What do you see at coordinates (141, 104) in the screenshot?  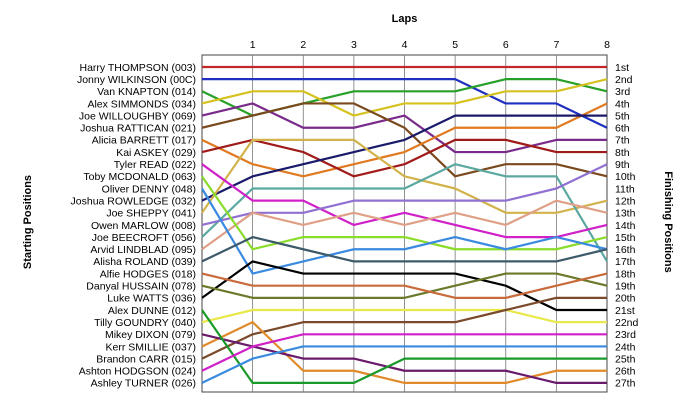 I see `driver-label: Alex SIMMONDS (034)` at bounding box center [141, 104].